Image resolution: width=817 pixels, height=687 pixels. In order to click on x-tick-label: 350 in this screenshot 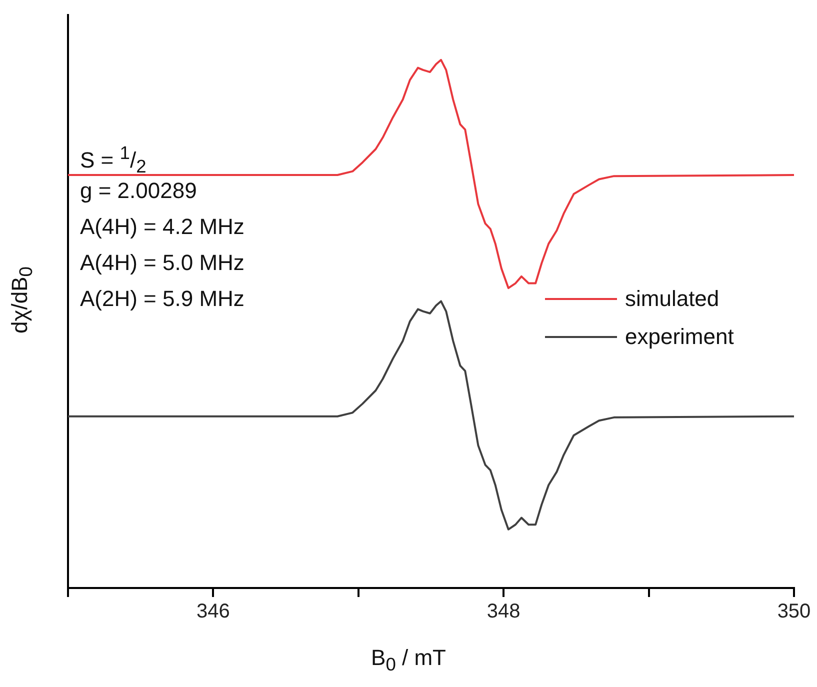, I will do `click(794, 611)`.